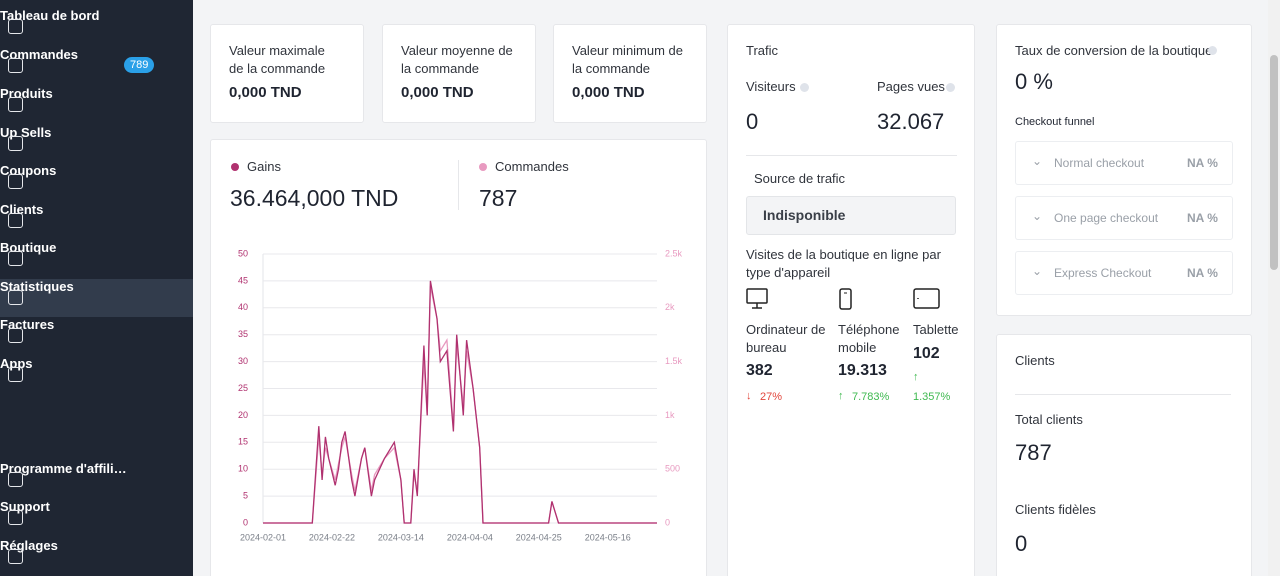 The image size is (1280, 576). I want to click on nav-label: Commandes, so click(39, 54).